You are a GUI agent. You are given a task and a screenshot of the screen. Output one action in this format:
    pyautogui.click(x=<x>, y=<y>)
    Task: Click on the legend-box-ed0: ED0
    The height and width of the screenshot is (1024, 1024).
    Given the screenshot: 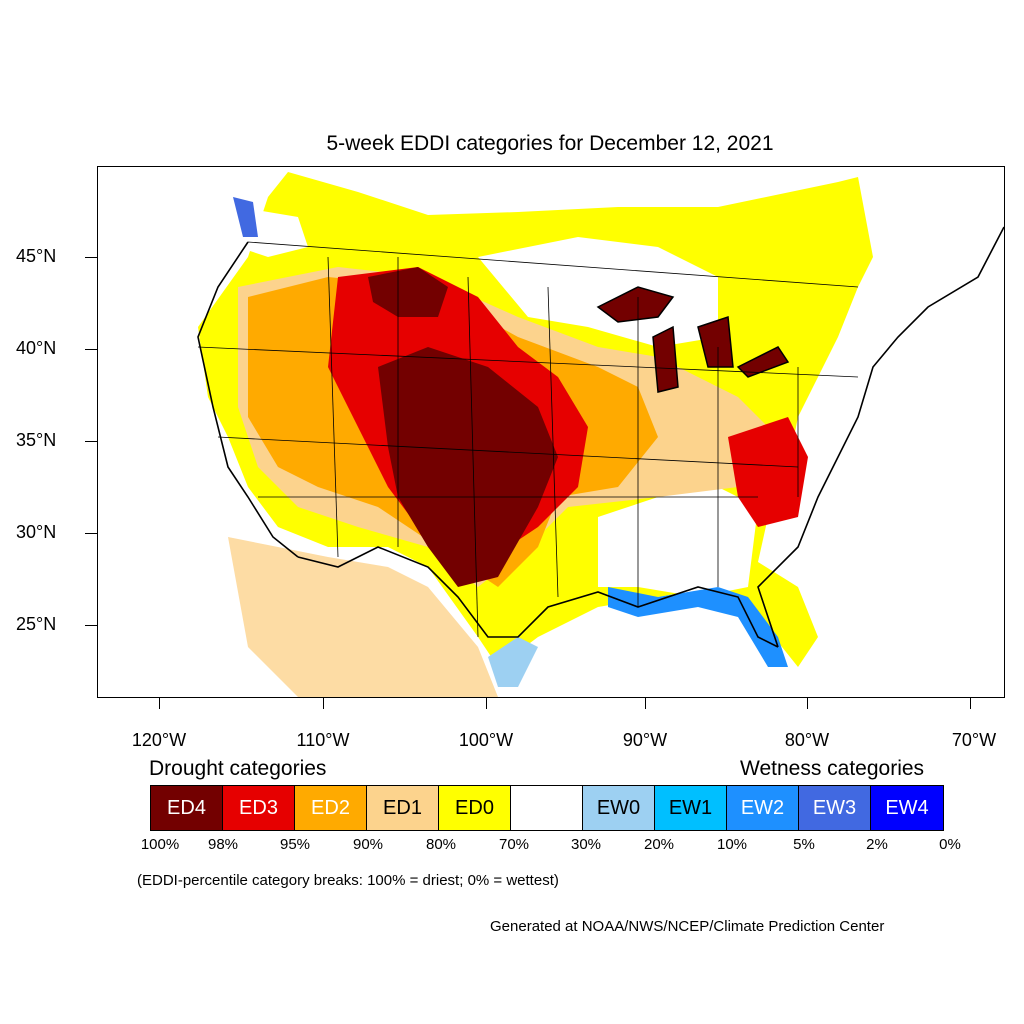 What is the action you would take?
    pyautogui.click(x=475, y=808)
    